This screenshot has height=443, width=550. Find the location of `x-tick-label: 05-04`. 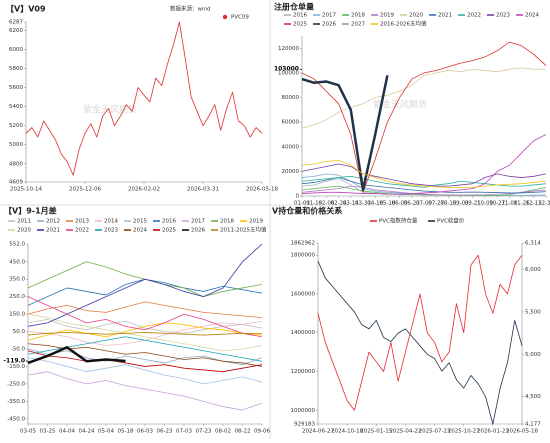

x-tick-label: 05-04 is located at coordinates (106, 432).